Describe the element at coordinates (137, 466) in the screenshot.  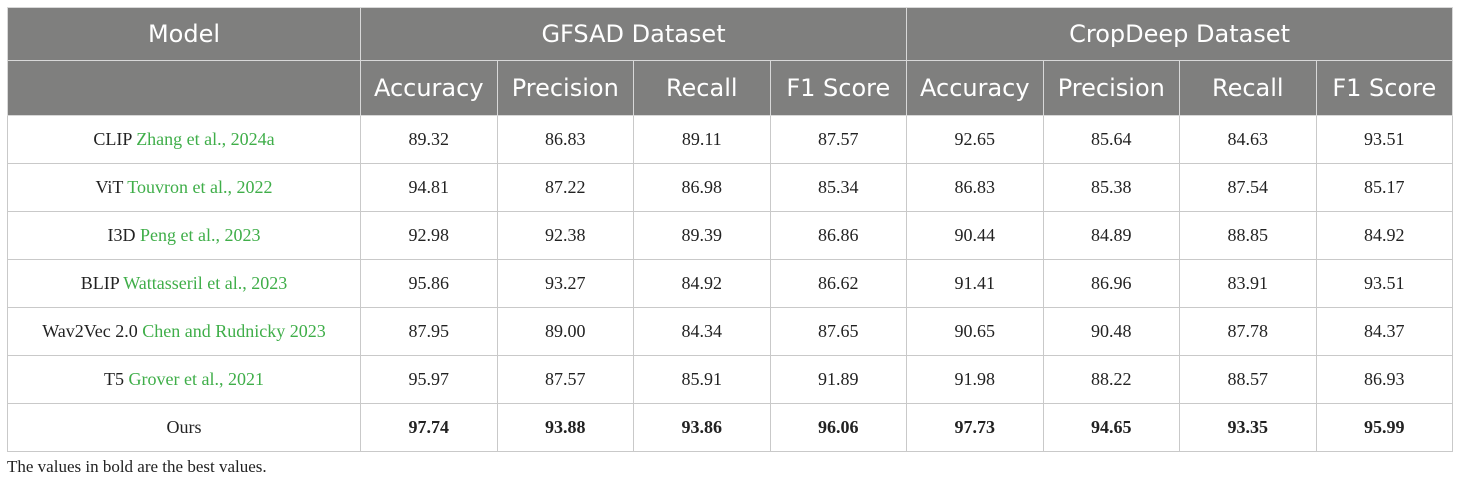
I see `table-footnote: The values in bold are the best values.` at that location.